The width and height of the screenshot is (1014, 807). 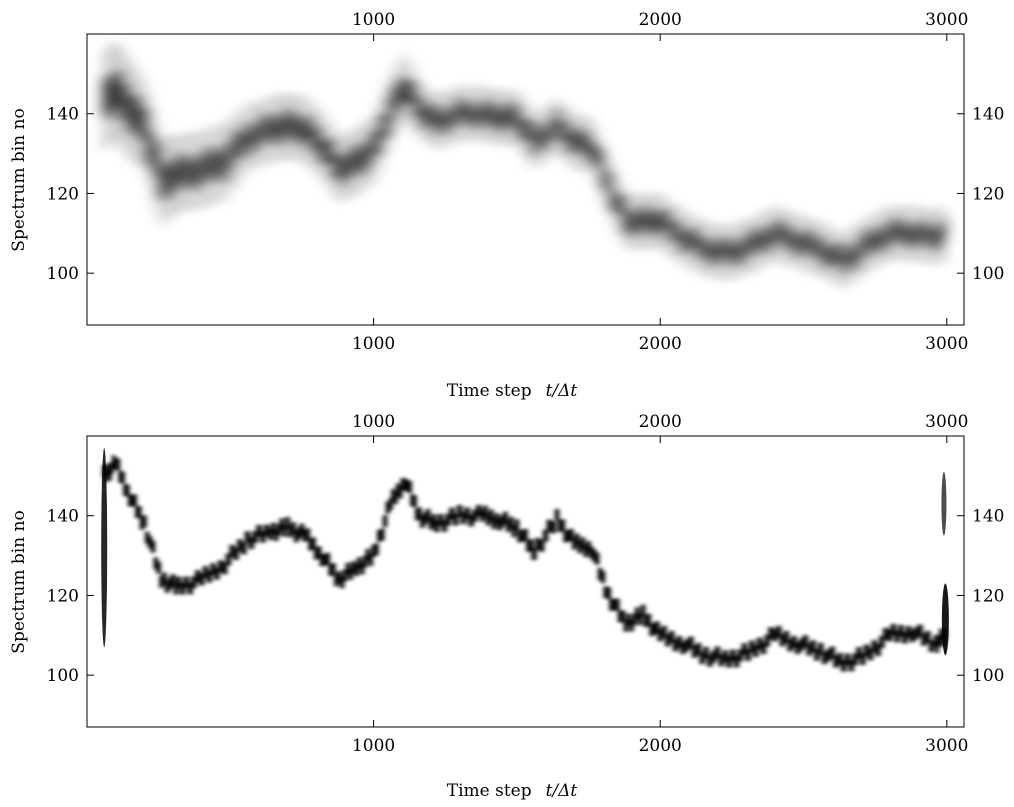 I want to click on top-ytick-label-right: 140, so click(x=988, y=115).